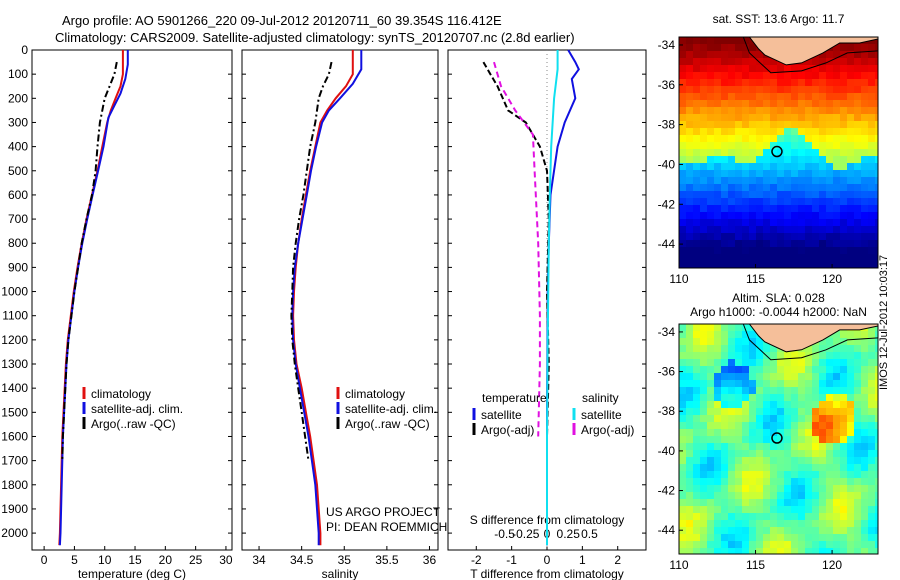 The image size is (900, 580). Describe the element at coordinates (667, 204) in the screenshot. I see `map-ytick-label: -42` at that location.